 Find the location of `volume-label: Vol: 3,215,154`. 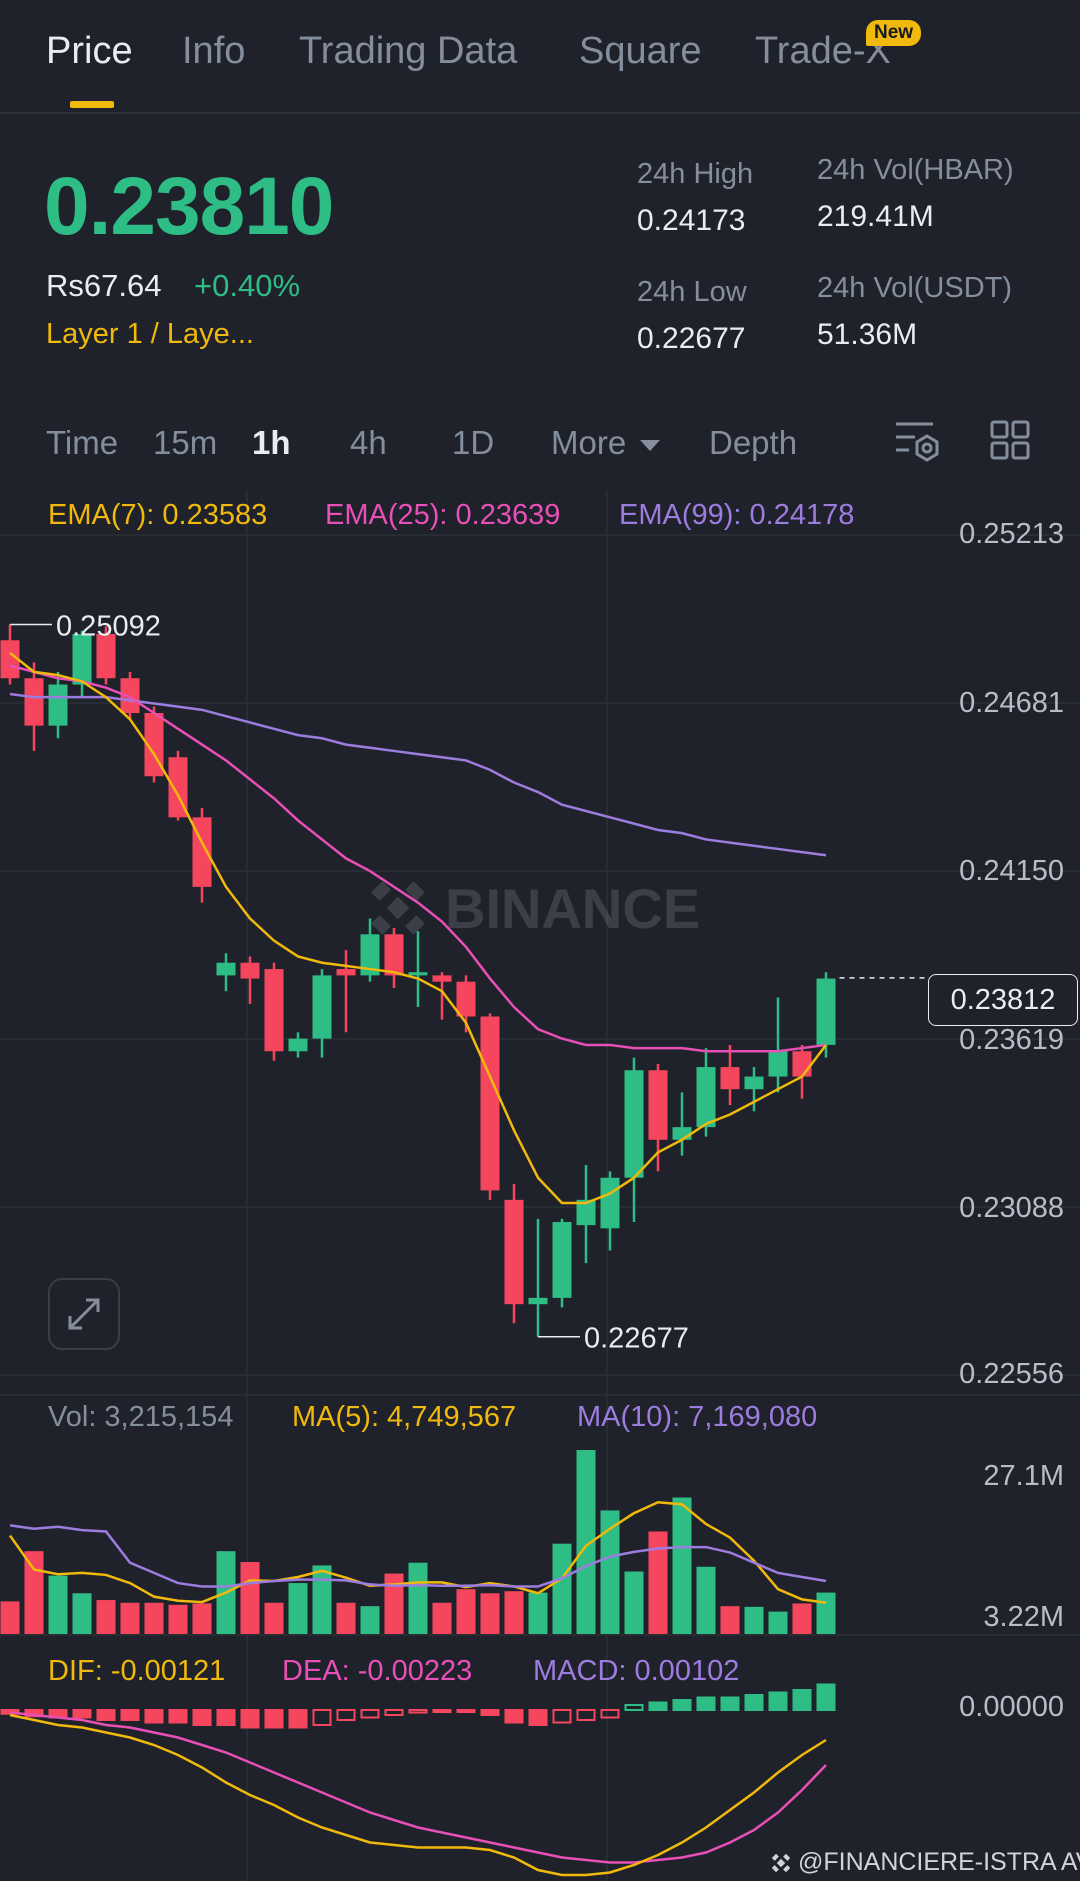

volume-label: Vol: 3,215,154 is located at coordinates (141, 1417).